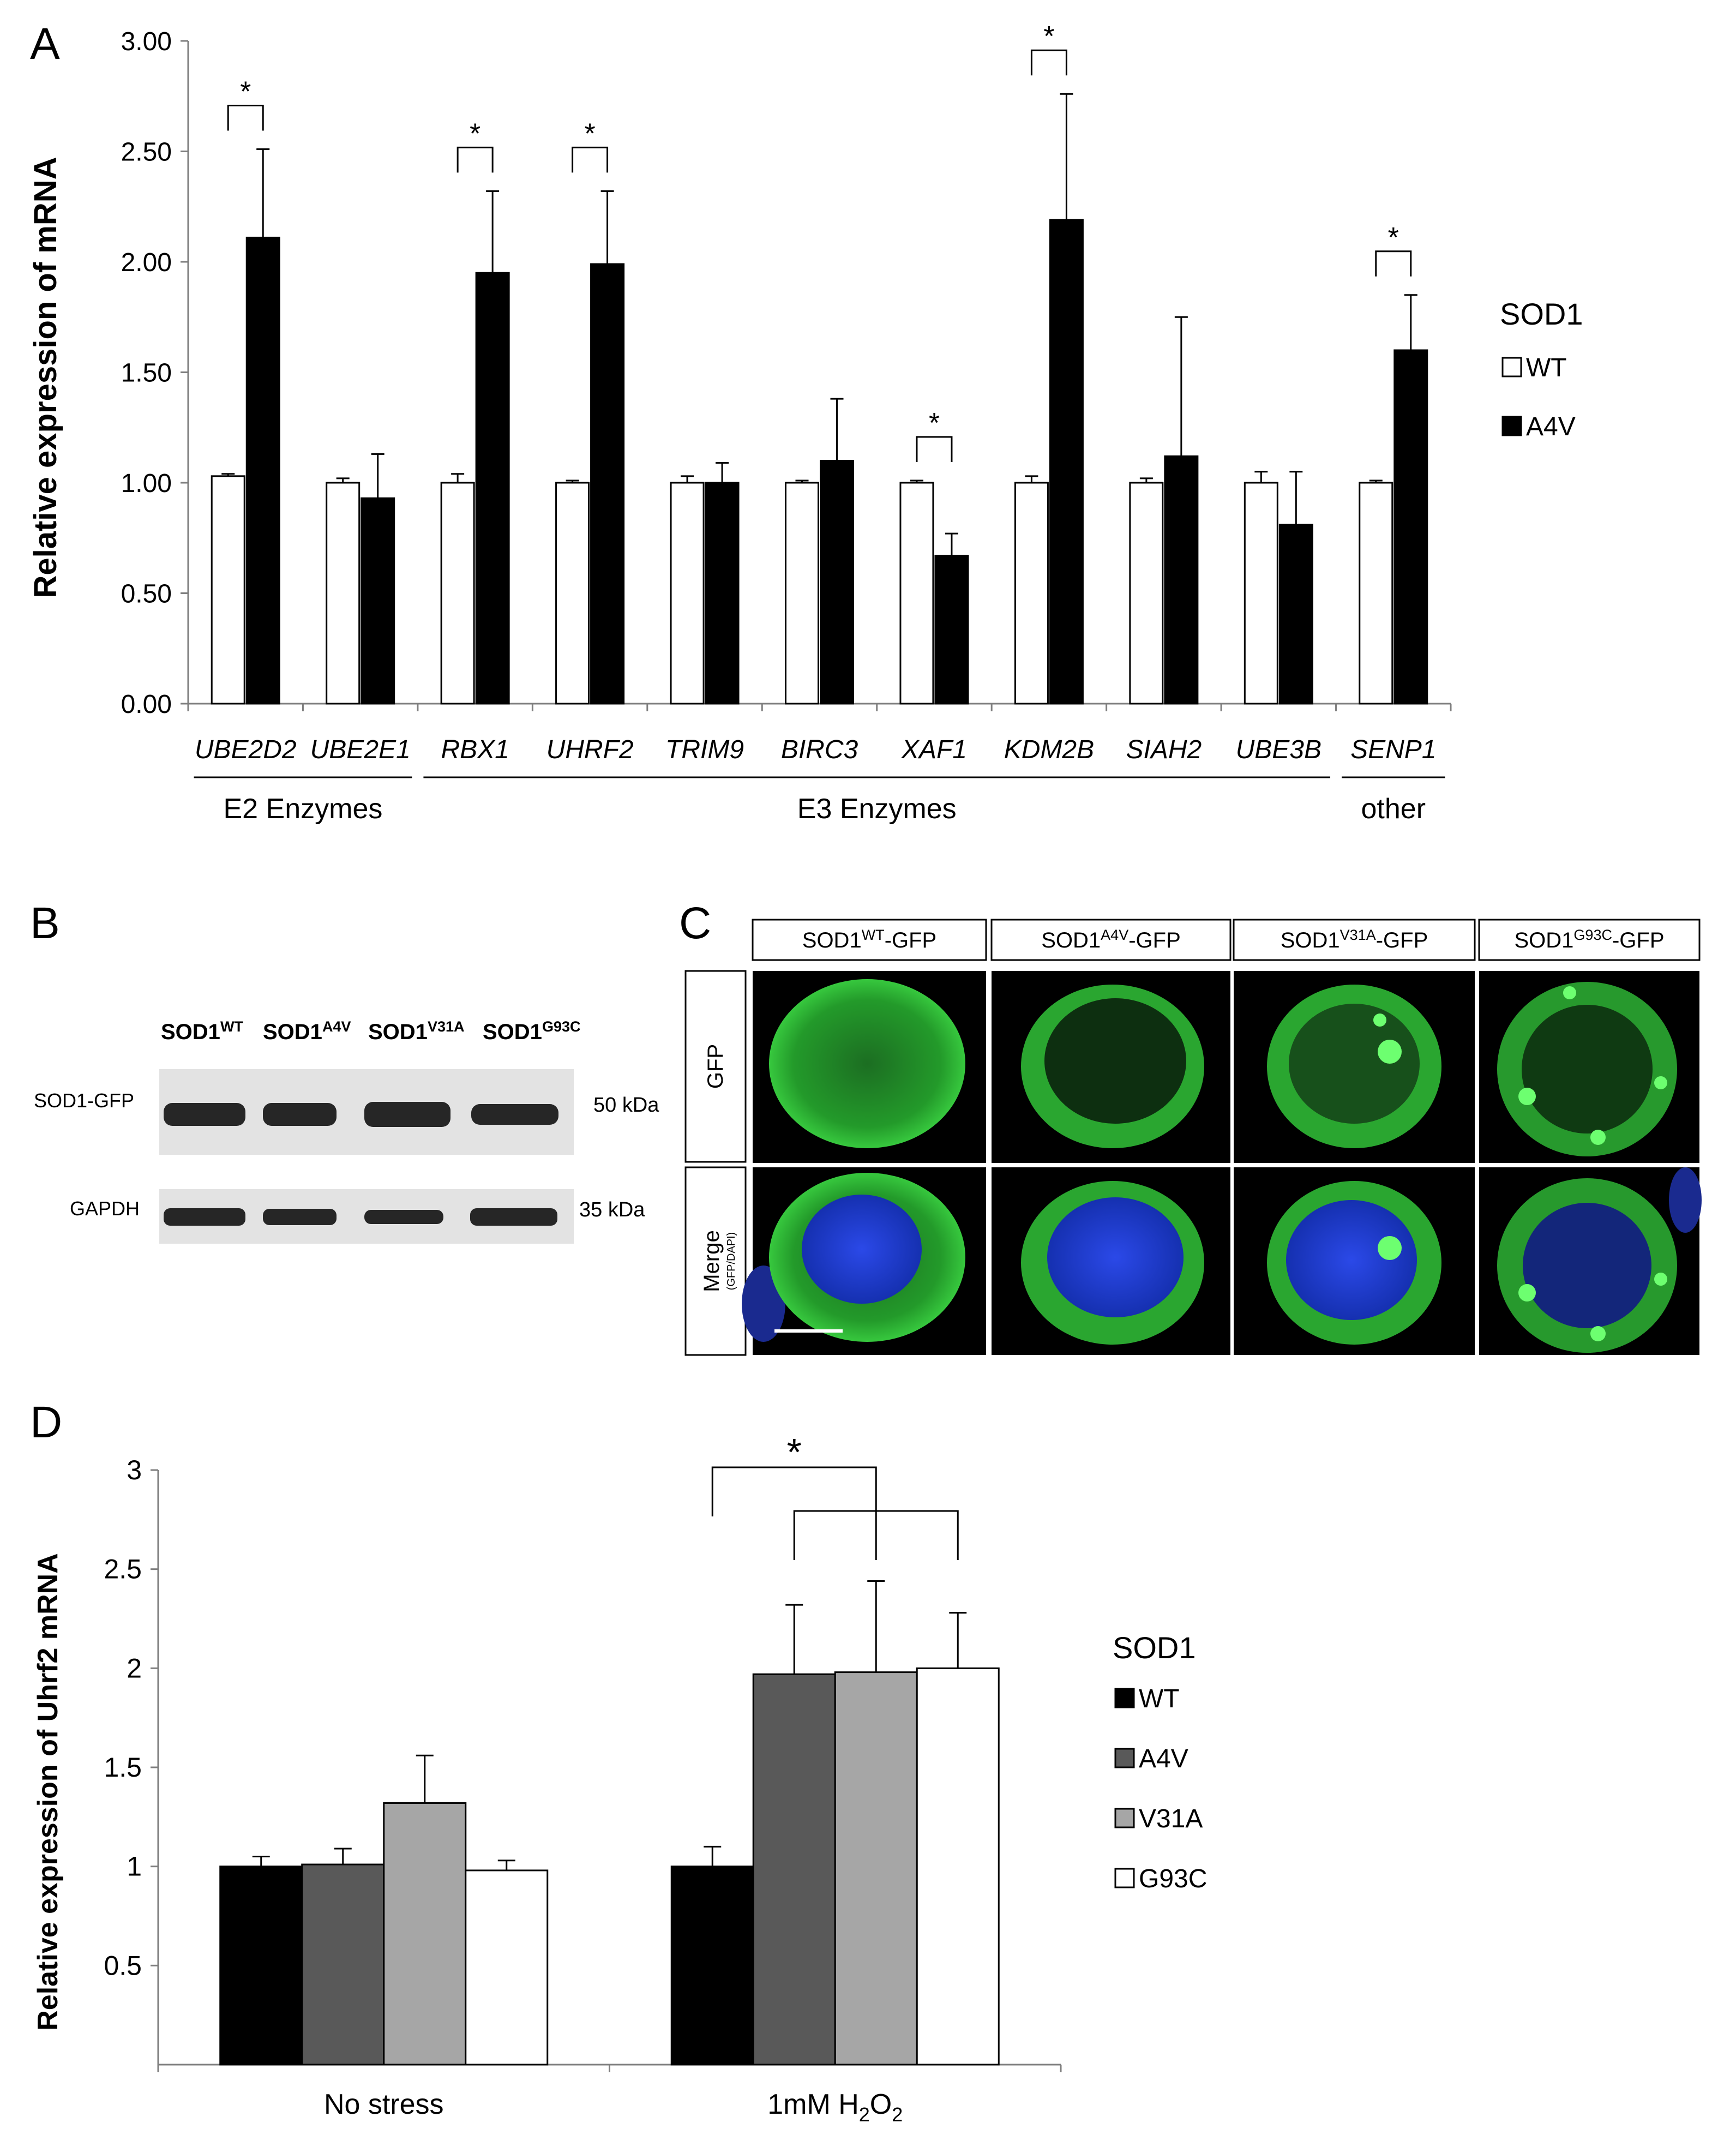  What do you see at coordinates (146, 704) in the screenshot?
I see `chart-a-ytick-label: 0.00` at bounding box center [146, 704].